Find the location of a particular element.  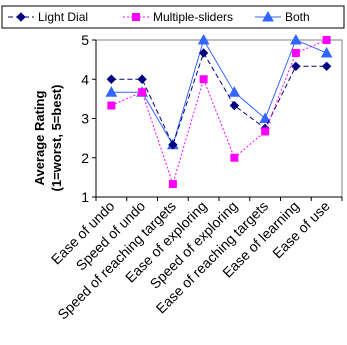

y-tick-label: 4 is located at coordinates (85, 79).